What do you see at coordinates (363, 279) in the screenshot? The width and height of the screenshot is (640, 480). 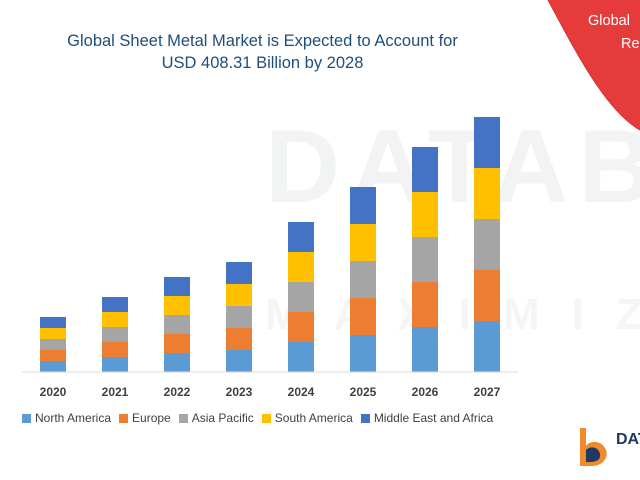 I see `bar-2025-asia-pacific` at bounding box center [363, 279].